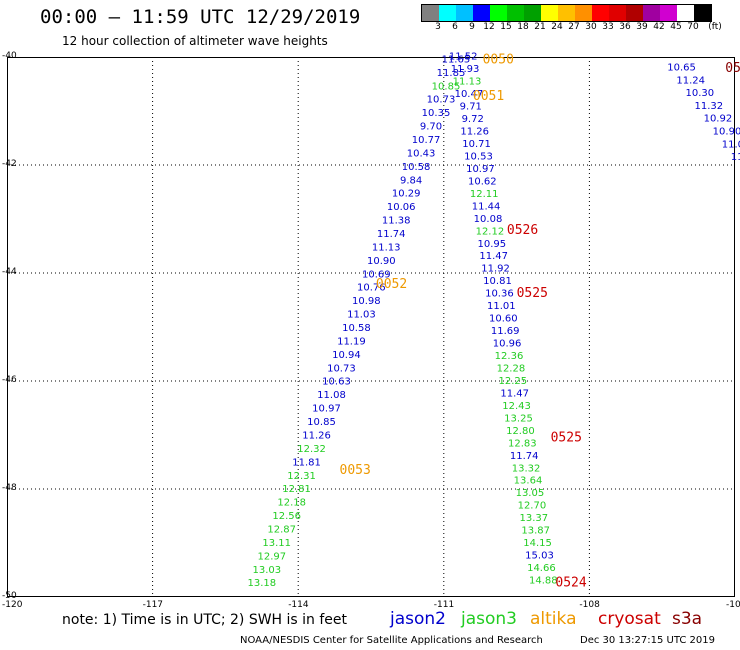  Describe the element at coordinates (733, 605) in the screenshot. I see `longitude-label: -10` at that location.